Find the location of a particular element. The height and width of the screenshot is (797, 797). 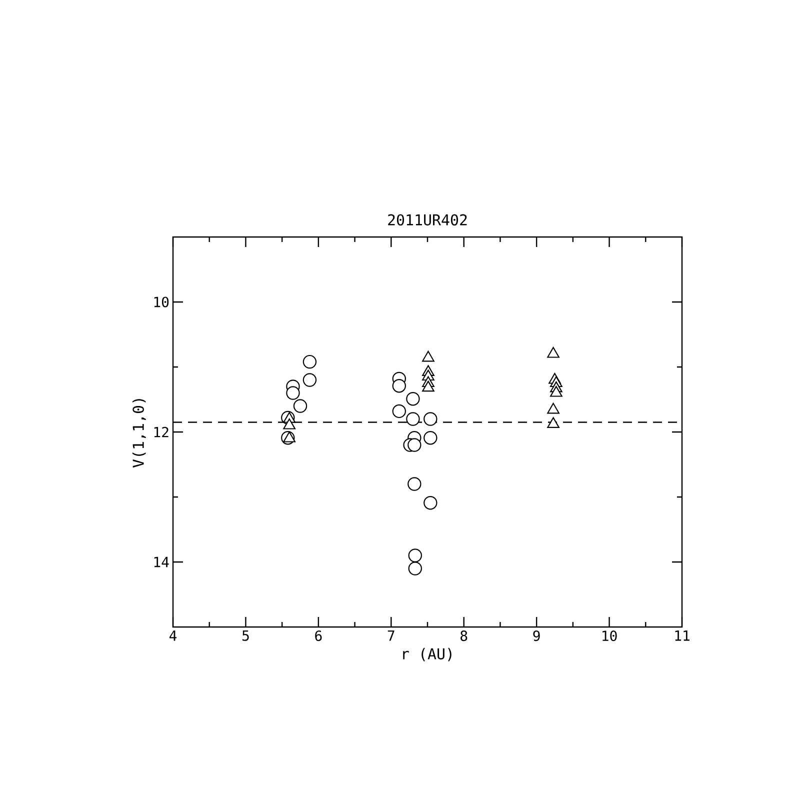

x-tick-label: 6 is located at coordinates (318, 636).